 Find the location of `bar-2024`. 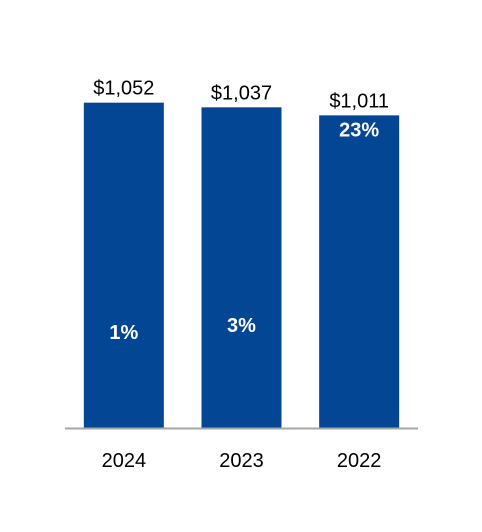

bar-2024 is located at coordinates (123, 265).